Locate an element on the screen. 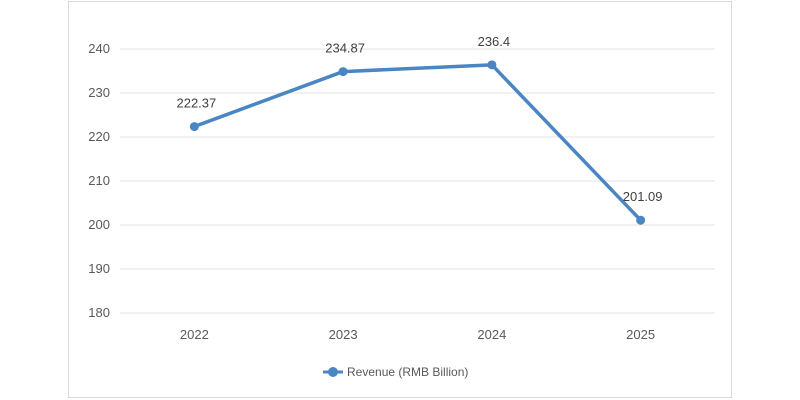 Image resolution: width=800 pixels, height=400 pixels. y-tick-label: 190 is located at coordinates (99, 268).